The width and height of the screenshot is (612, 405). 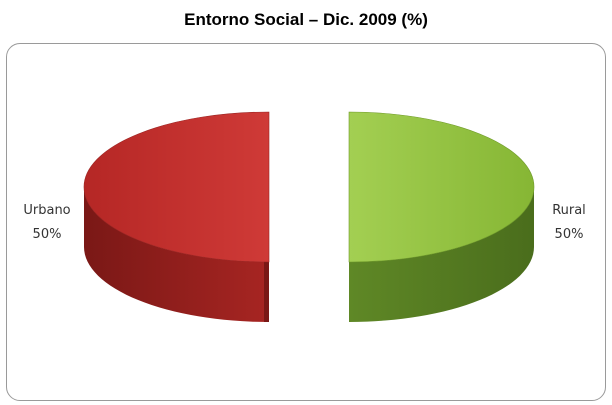 What do you see at coordinates (47, 234) in the screenshot?
I see `slice-value-urbano: 50%` at bounding box center [47, 234].